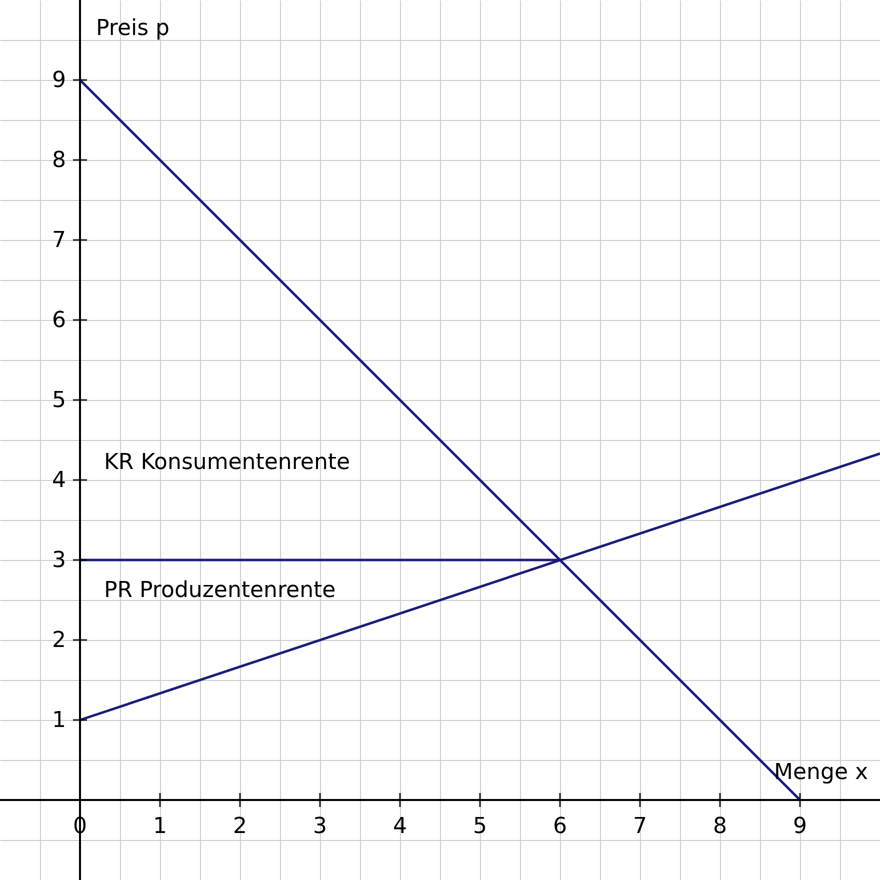  Describe the element at coordinates (220, 590) in the screenshot. I see `annotation: PR Produzentenrente` at that location.